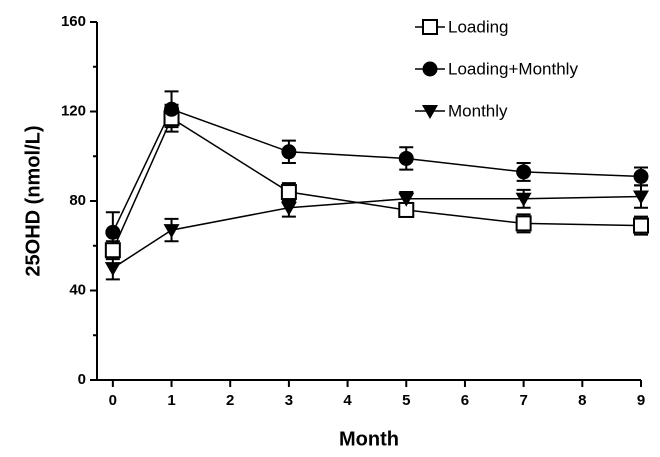 The width and height of the screenshot is (660, 457). I want to click on legend-label: Loading, so click(478, 26).